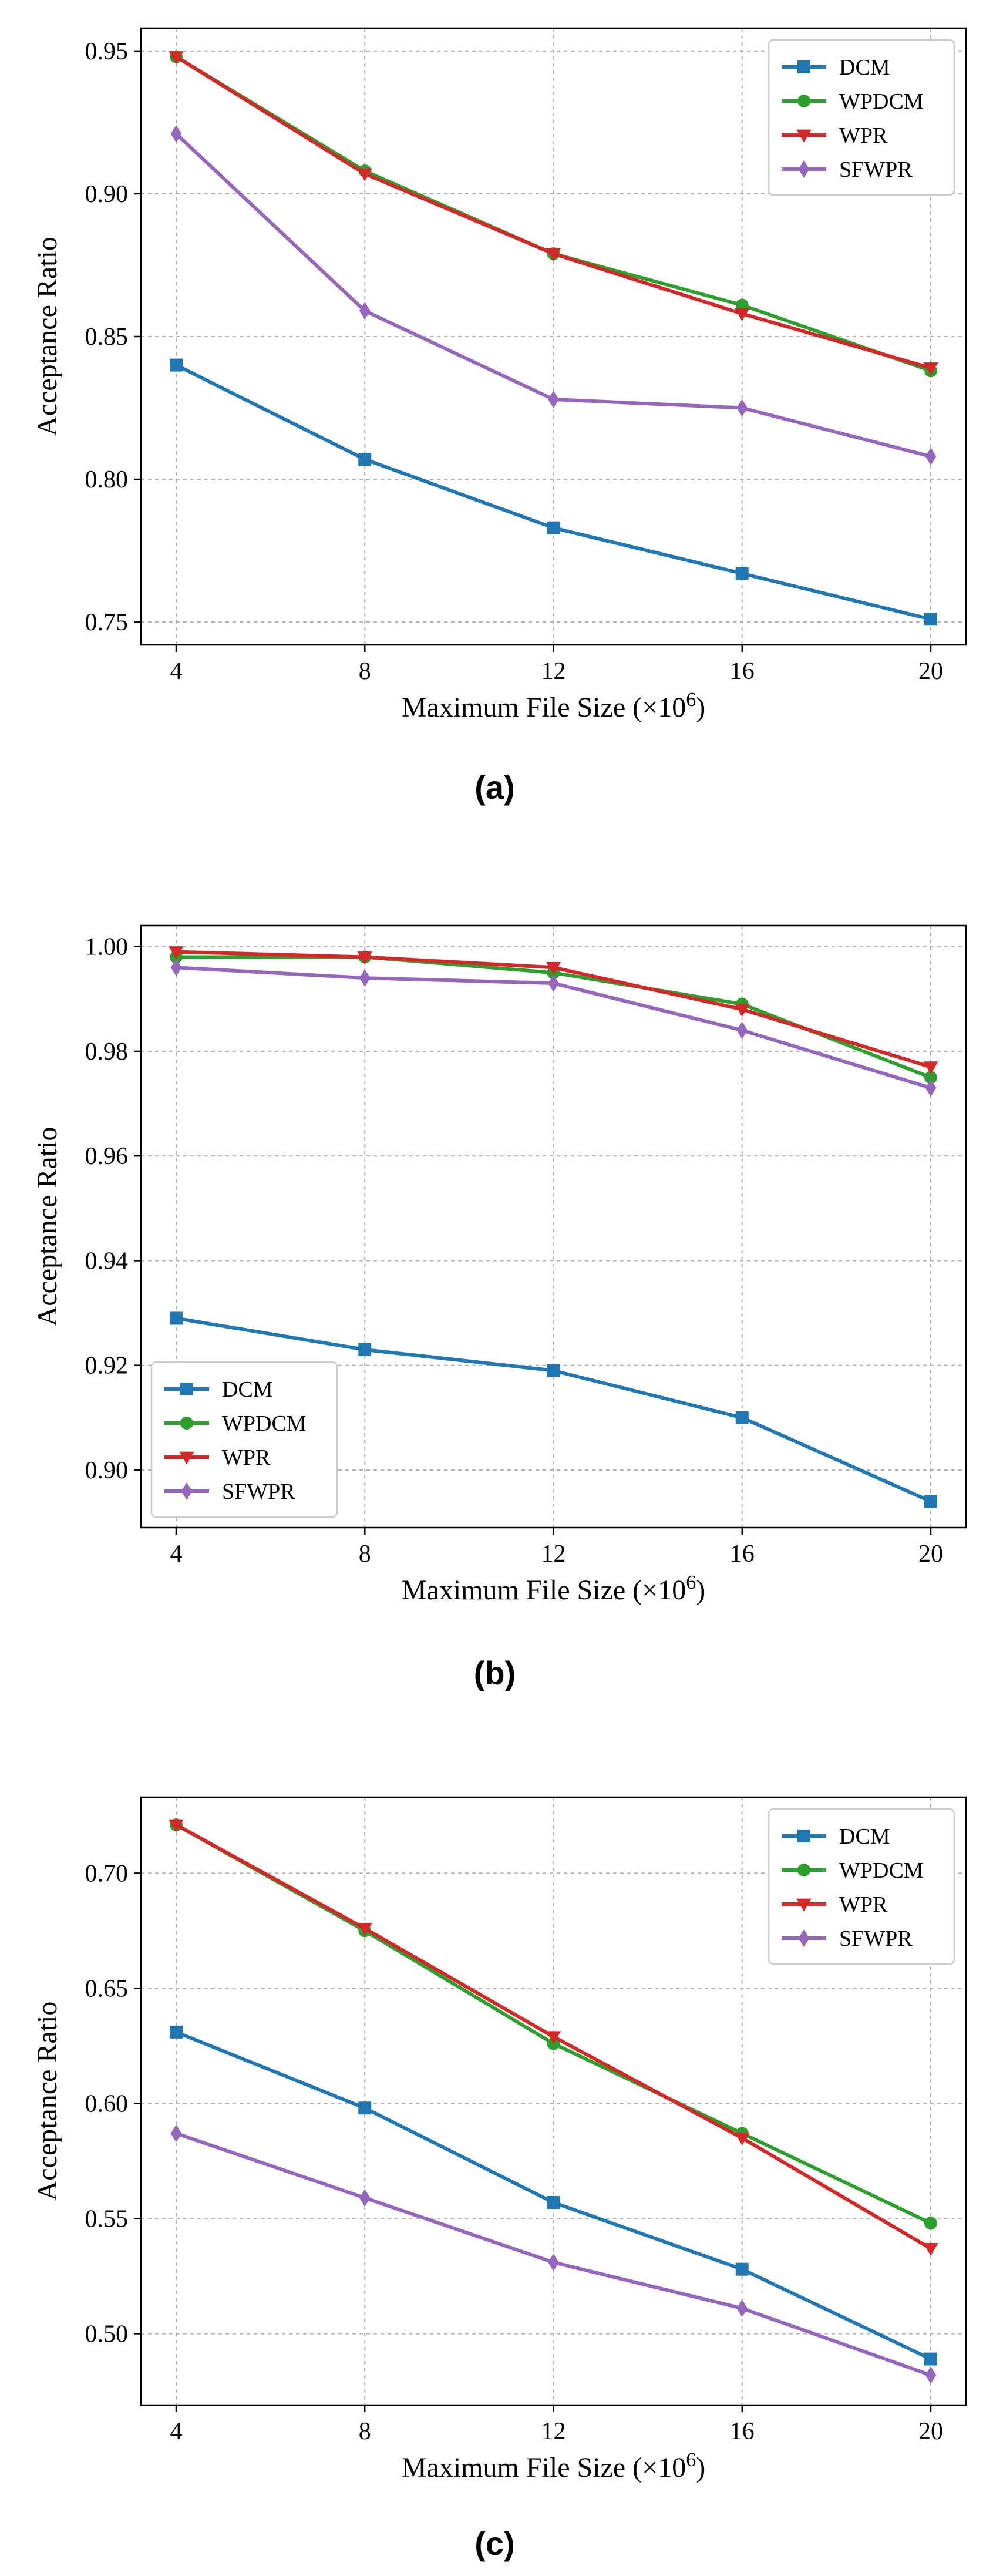 The width and height of the screenshot is (993, 2576). Describe the element at coordinates (494, 2543) in the screenshot. I see `figure-caption: (c)` at that location.